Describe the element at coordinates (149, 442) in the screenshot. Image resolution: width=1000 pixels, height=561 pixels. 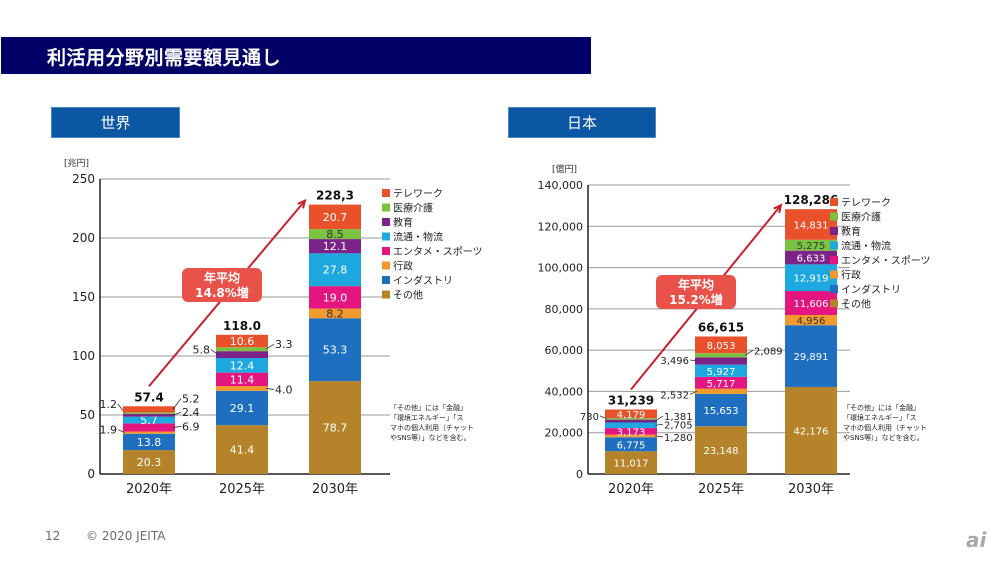
I see `segment-label: 13.8` at that location.